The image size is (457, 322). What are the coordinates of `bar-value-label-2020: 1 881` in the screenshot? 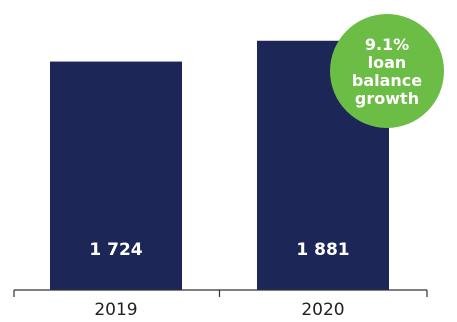 It's located at (322, 250).